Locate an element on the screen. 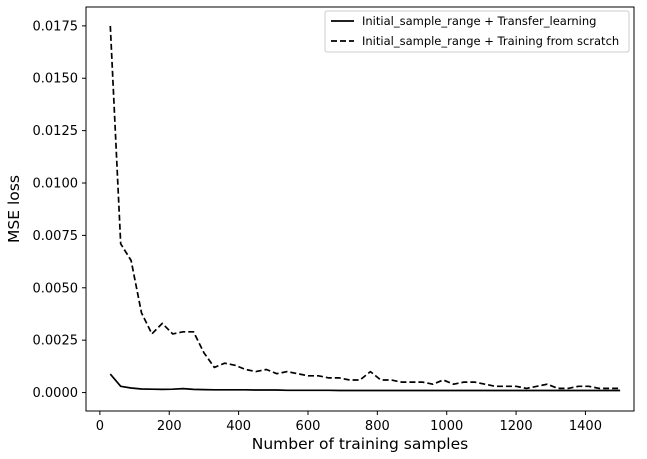 The width and height of the screenshot is (647, 459). y-tick-label: 0.0050 is located at coordinates (56, 288).